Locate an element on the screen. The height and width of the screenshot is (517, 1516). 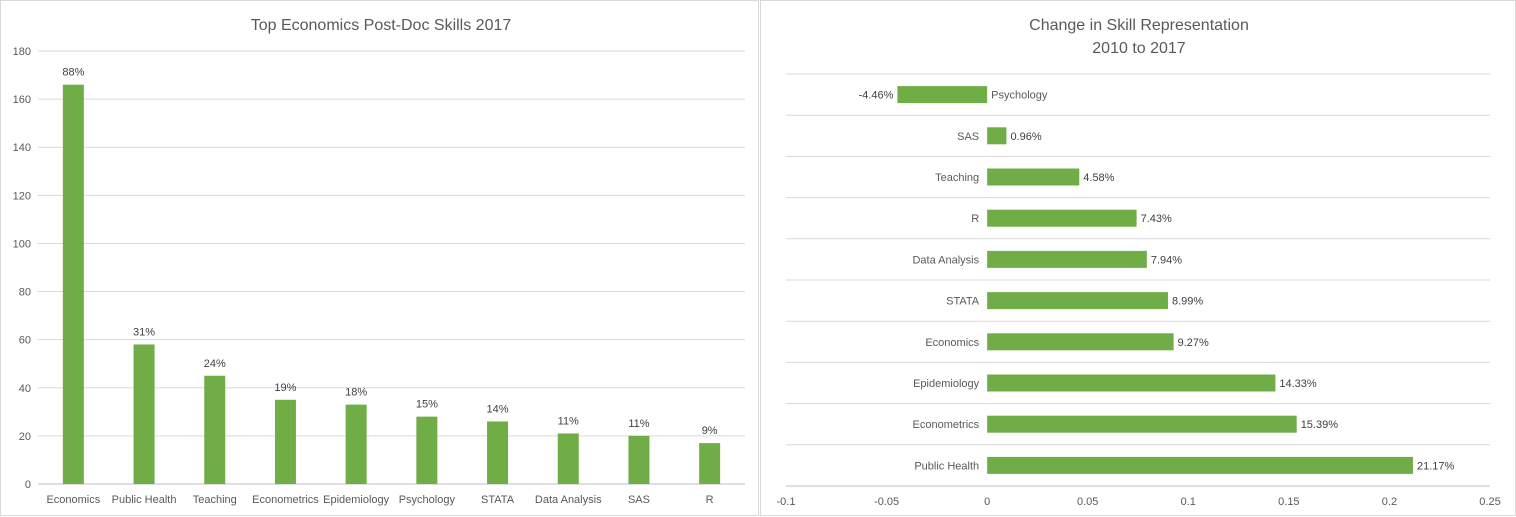
y-tick-label: 60 is located at coordinates (25, 341).